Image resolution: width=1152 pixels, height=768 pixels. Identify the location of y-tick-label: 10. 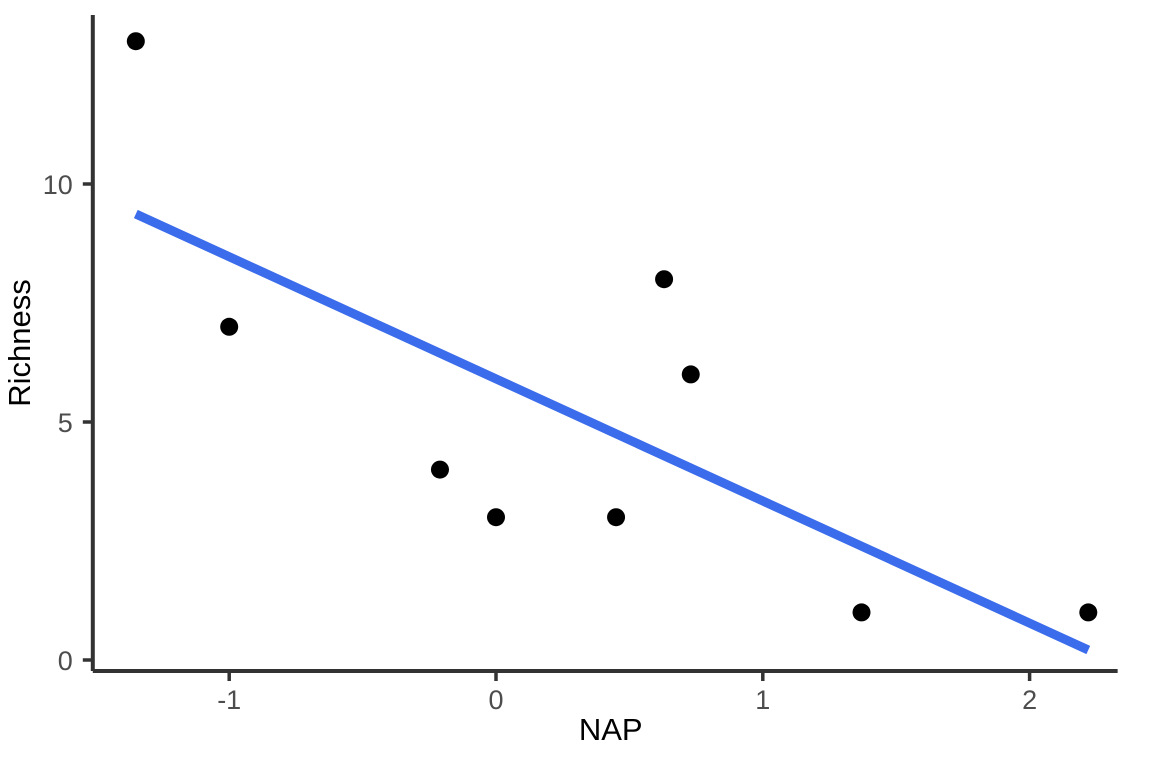
(58, 185).